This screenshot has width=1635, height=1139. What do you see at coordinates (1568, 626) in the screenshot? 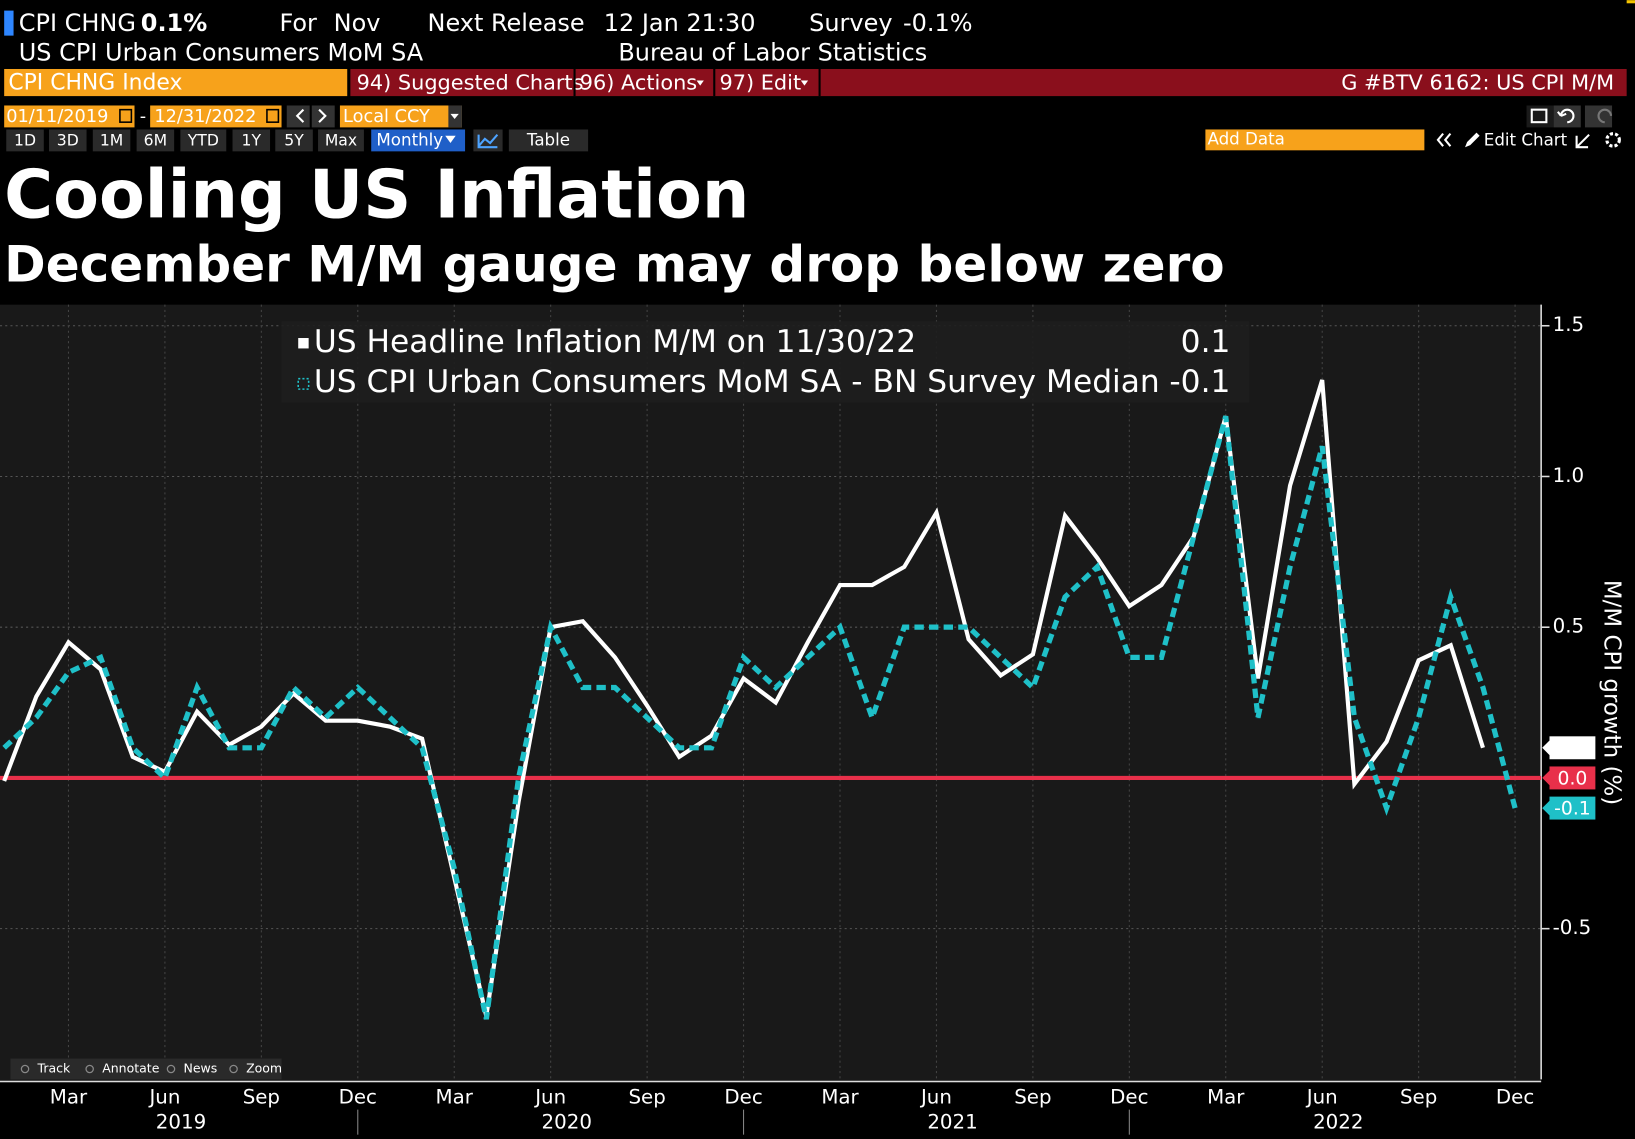
I see `y-tick-label: 0.5` at bounding box center [1568, 626].